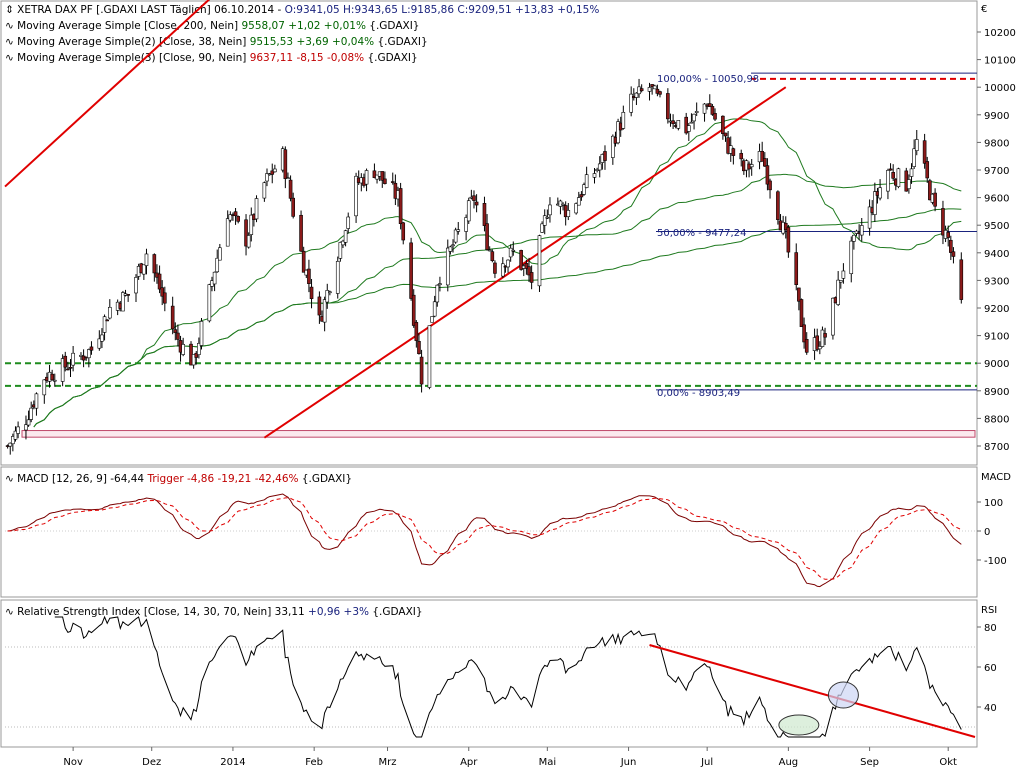 The width and height of the screenshot is (1024, 768). What do you see at coordinates (1000, 33) in the screenshot?
I see `price-tick-label: 10200` at bounding box center [1000, 33].